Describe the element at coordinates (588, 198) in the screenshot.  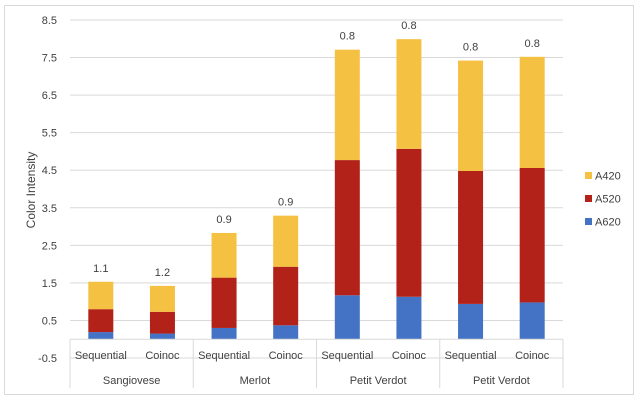
I see `legend-swatch-a520` at that location.